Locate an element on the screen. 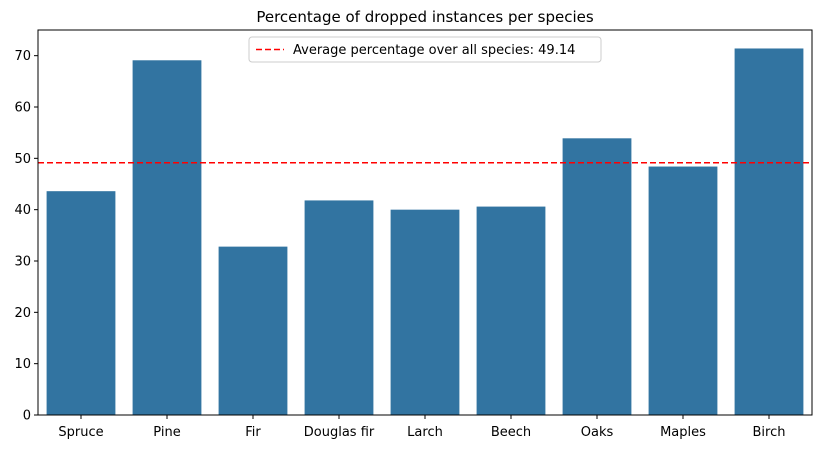  y-tick-label: 30 is located at coordinates (22, 262).